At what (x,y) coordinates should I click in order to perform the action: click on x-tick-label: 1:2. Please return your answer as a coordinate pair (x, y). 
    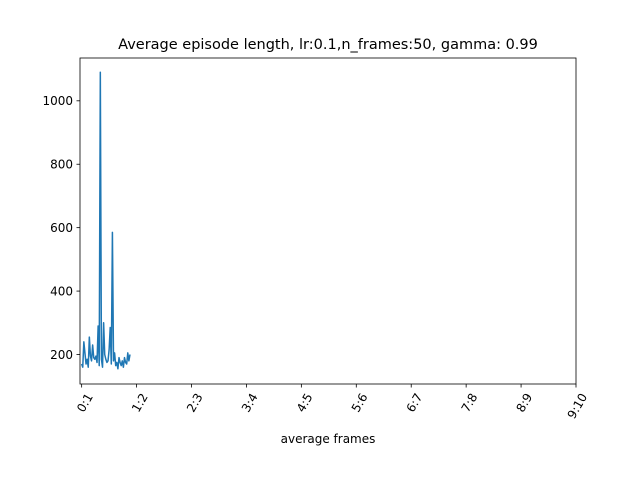
    Looking at the image, I should click on (140, 403).